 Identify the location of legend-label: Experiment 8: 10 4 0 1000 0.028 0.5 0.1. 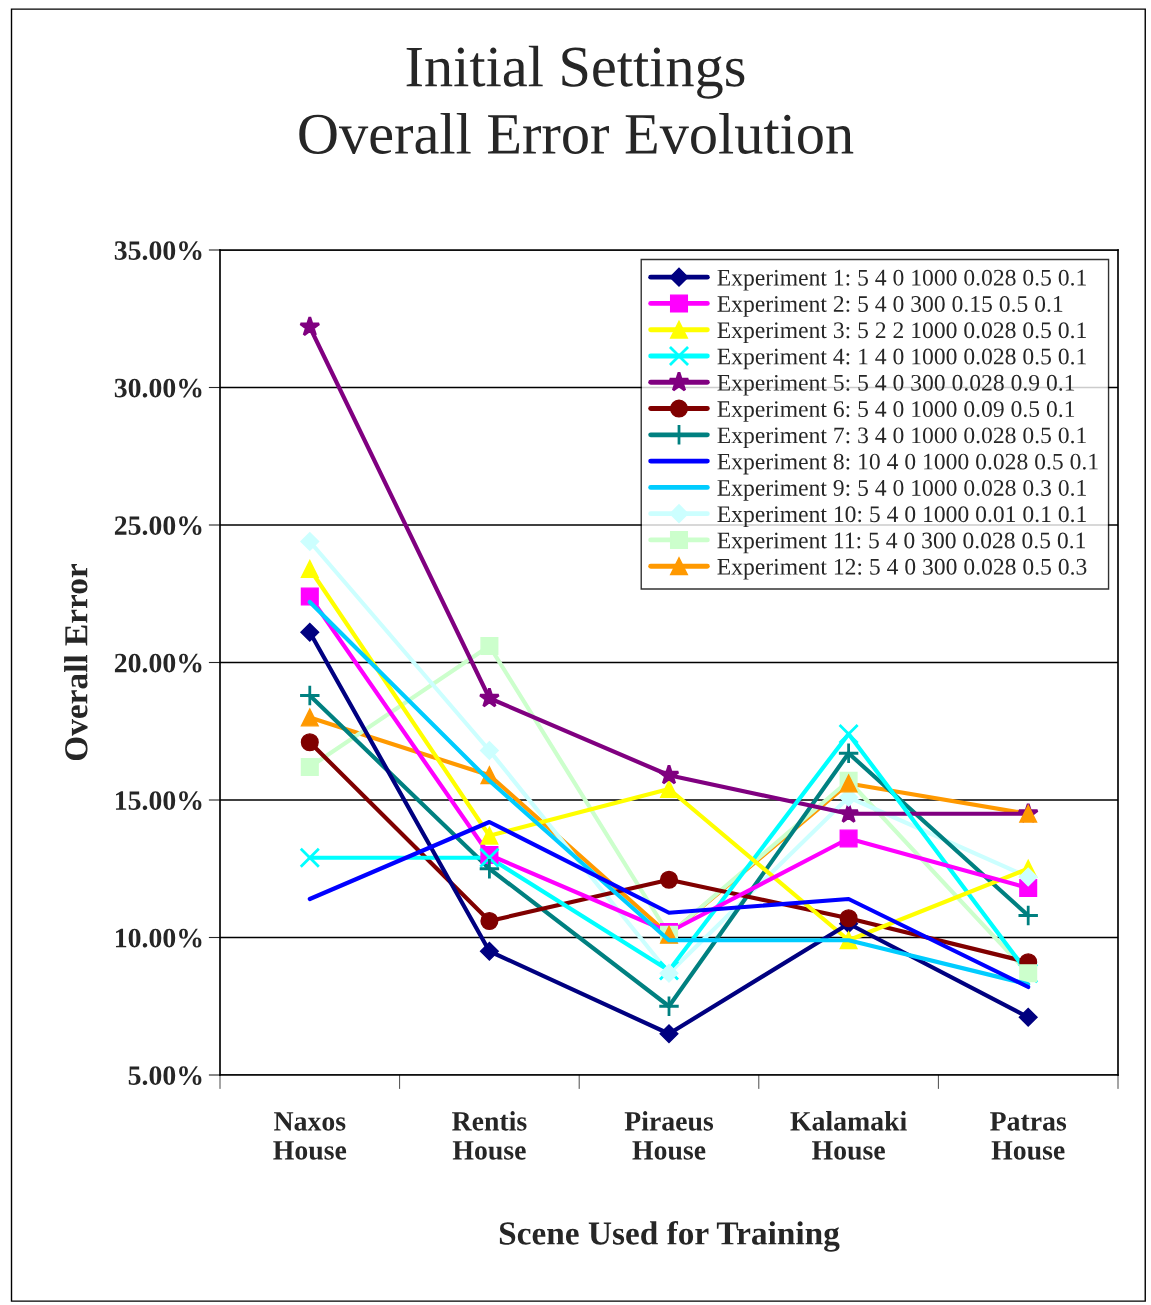
(907, 464).